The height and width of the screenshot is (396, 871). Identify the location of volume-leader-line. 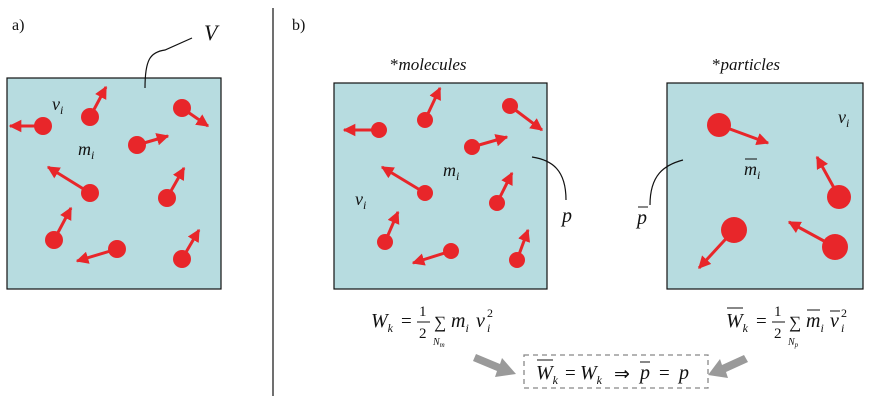
(168, 63).